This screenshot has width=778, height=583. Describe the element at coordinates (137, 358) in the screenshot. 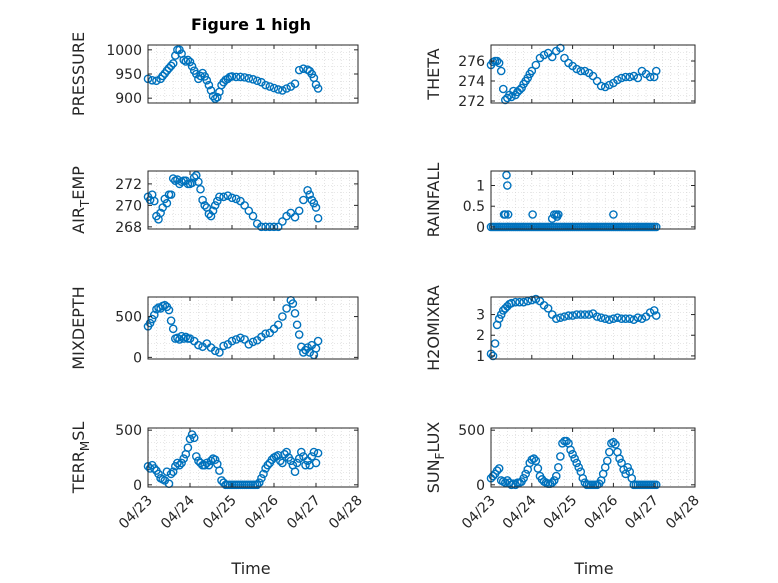

I see `y-tick-label: 0` at that location.